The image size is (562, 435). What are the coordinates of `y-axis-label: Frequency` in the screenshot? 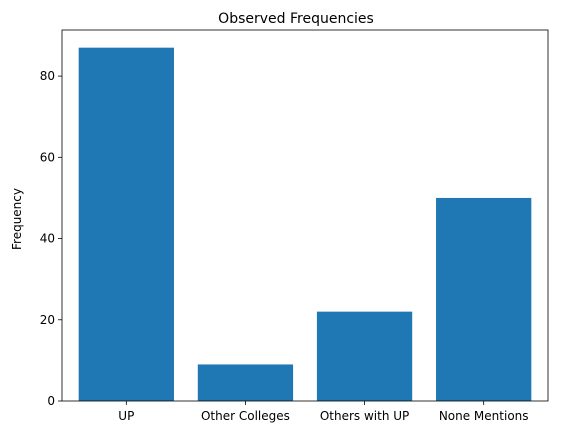 It's located at (17, 219).